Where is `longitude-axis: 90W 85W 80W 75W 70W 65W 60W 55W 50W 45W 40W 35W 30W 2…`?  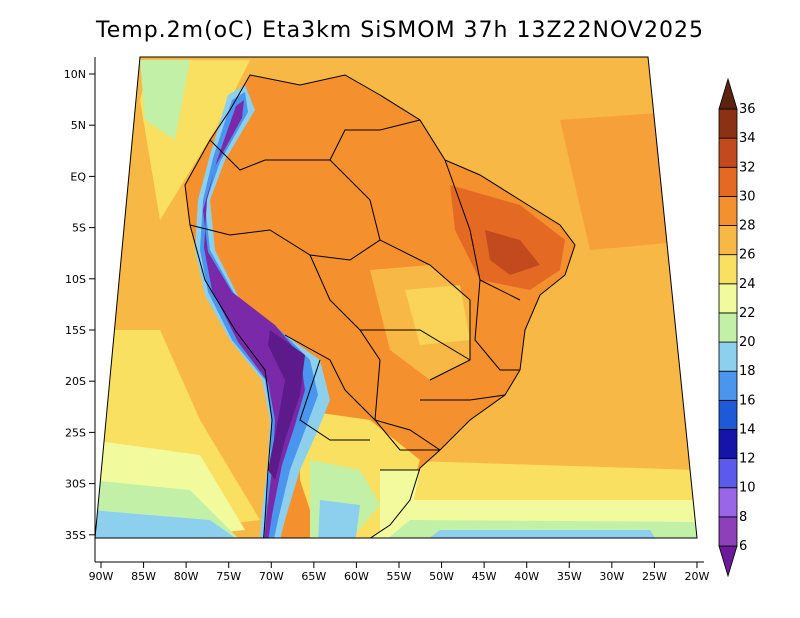
longitude-axis: 90W 85W 80W 75W 70W 65W 60W 55W 50W 45W 40W 35W 30W 2… is located at coordinates (399, 572).